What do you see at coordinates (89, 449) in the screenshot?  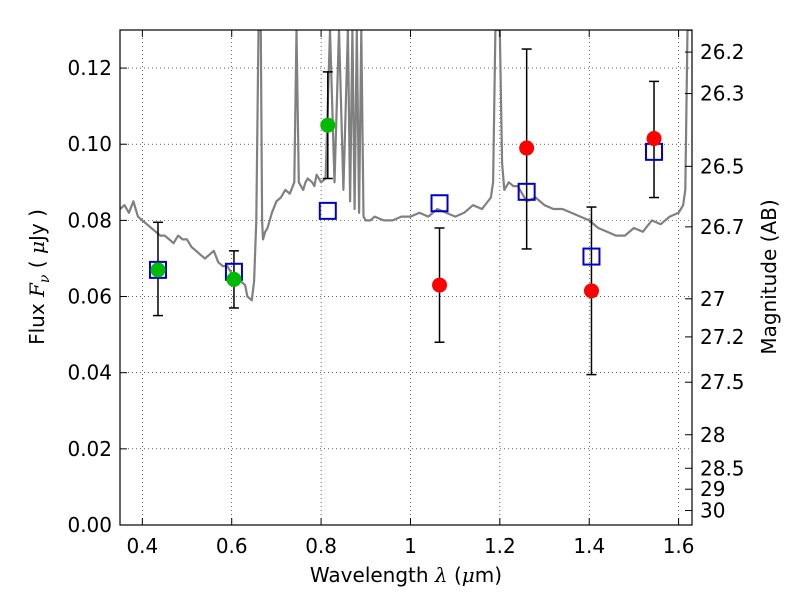 I see `y-tick-label: 0.02` at bounding box center [89, 449].